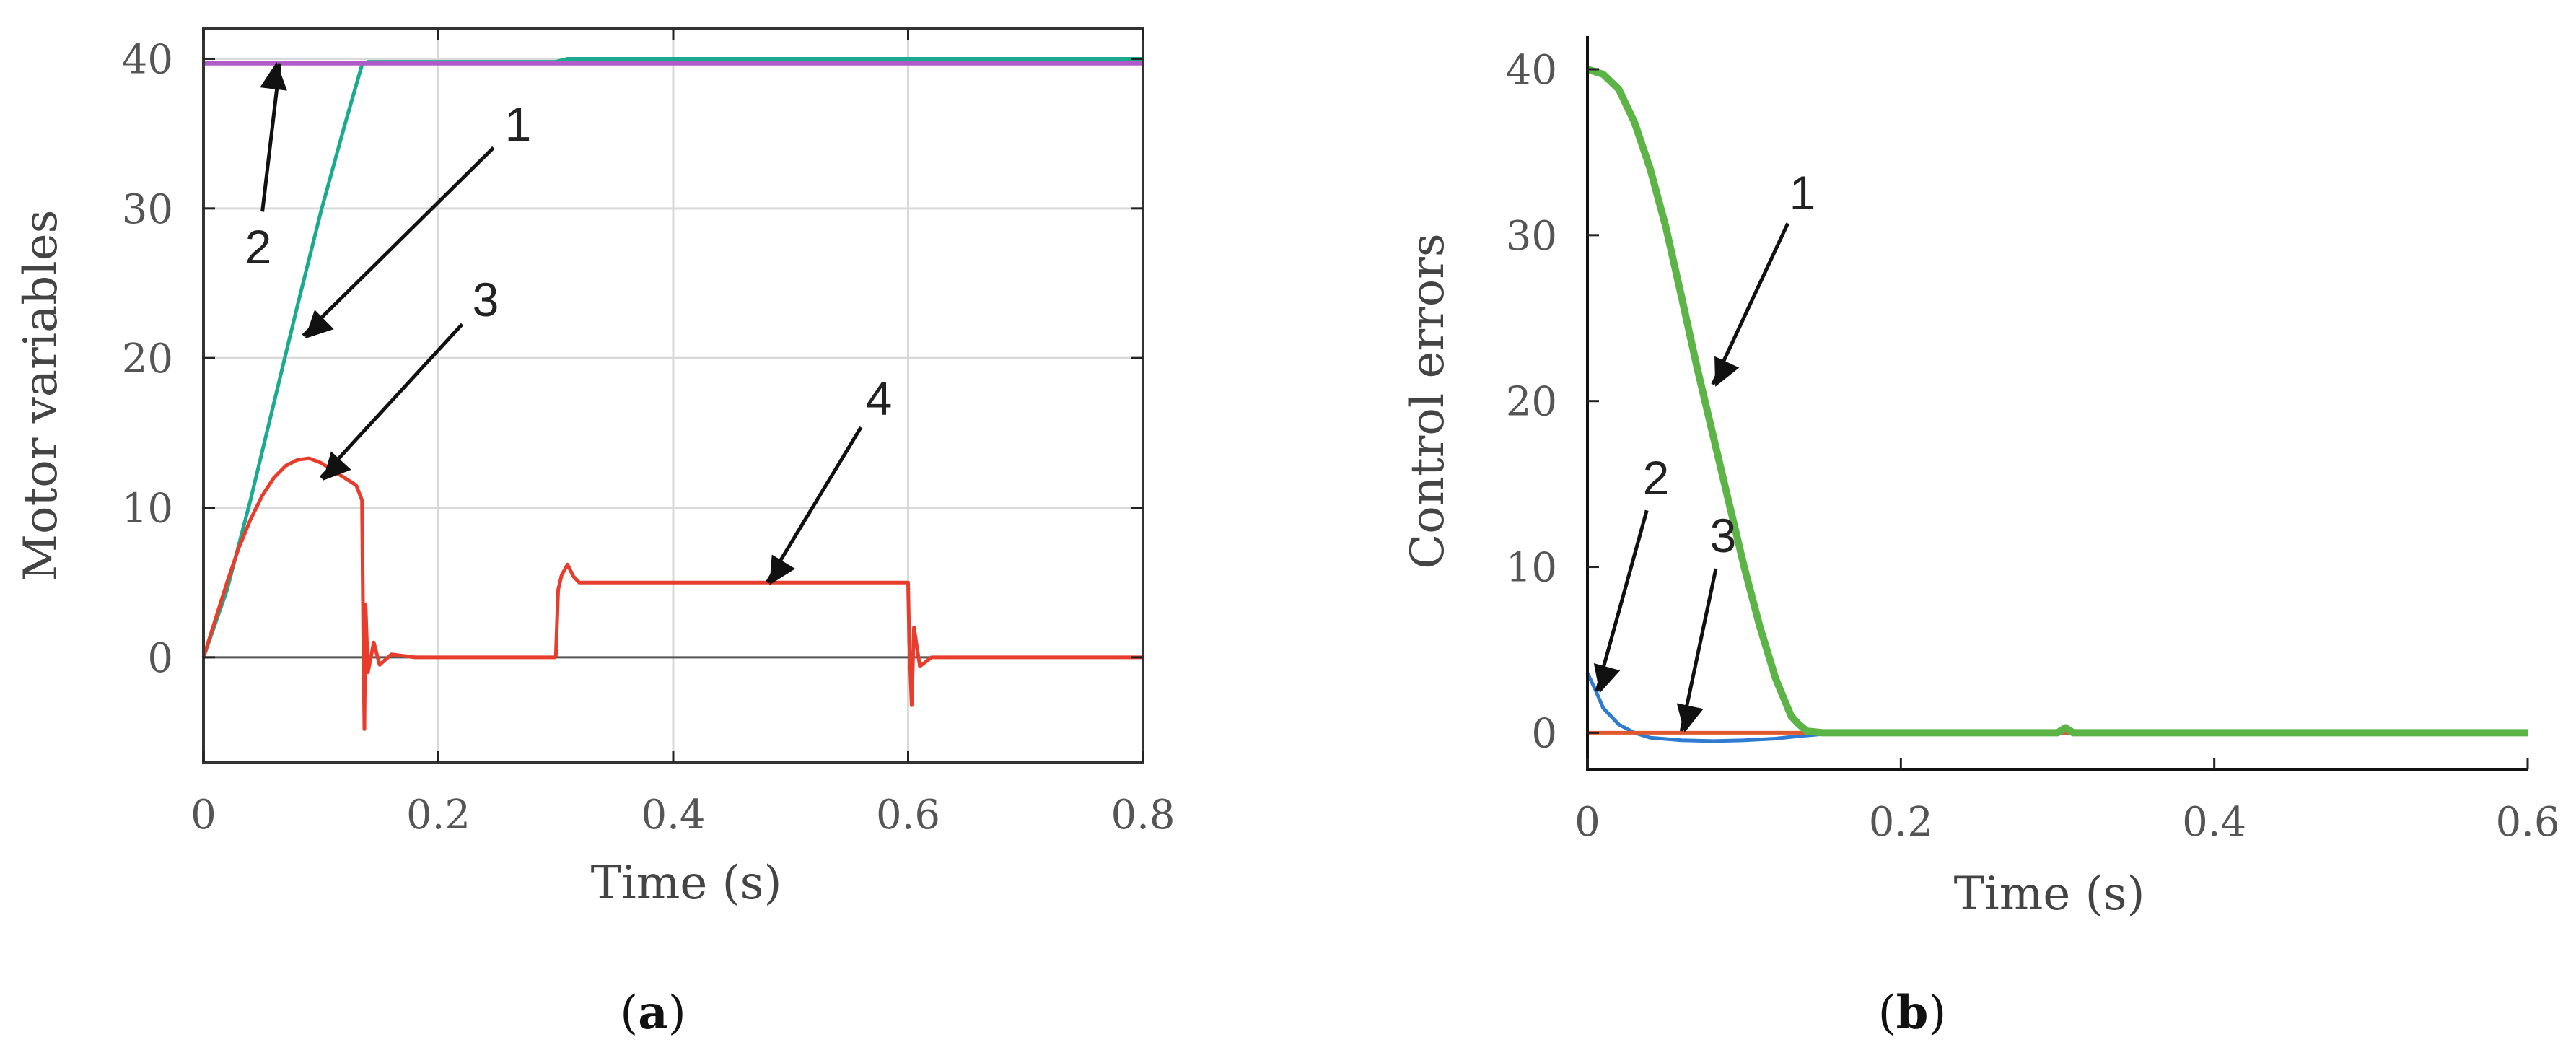 The image size is (2576, 1050). I want to click on chart-a-ylabel: Motor variables, so click(41, 396).